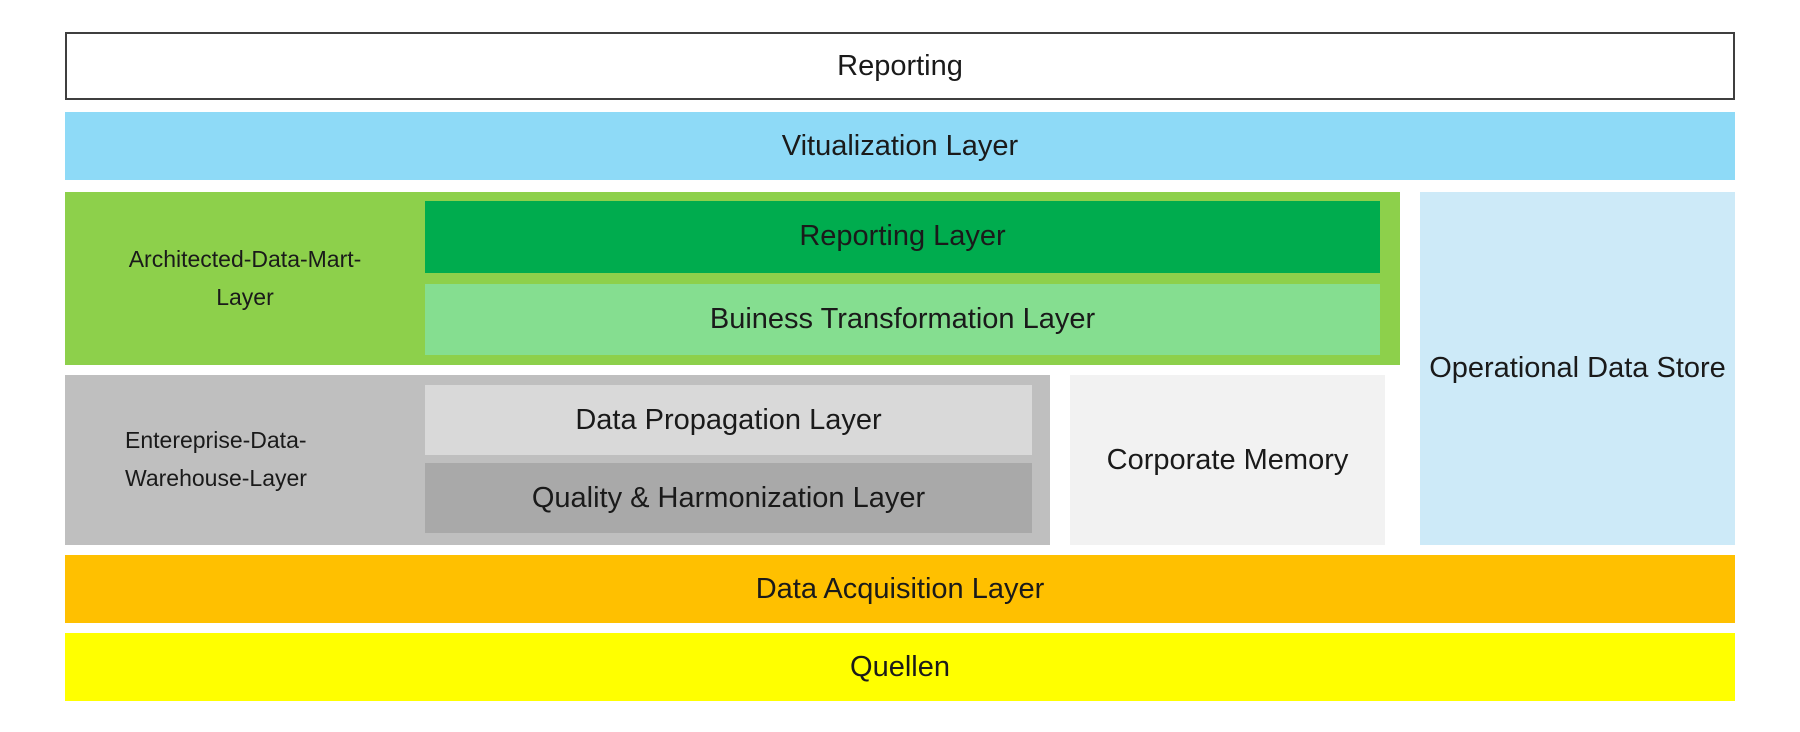  I want to click on visualization-layer-bar: Vitualization Layer, so click(900, 146).